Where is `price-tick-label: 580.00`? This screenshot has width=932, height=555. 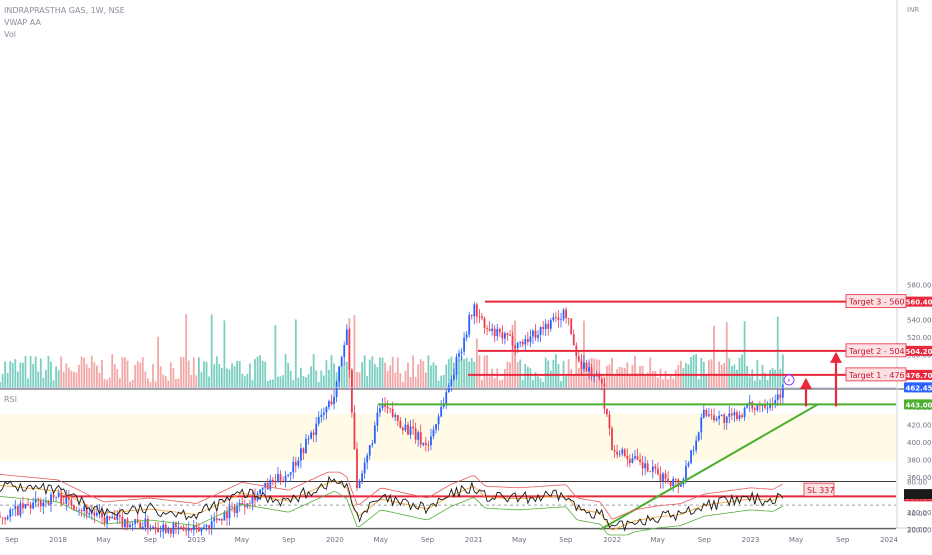
price-tick-label: 580.00 is located at coordinates (919, 286).